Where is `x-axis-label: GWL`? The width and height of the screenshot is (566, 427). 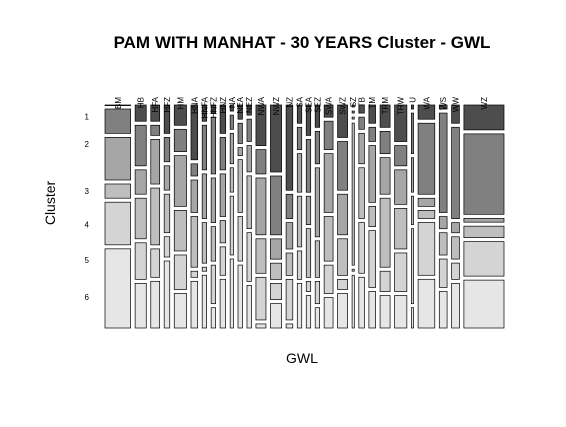
x-axis-label: GWL is located at coordinates (302, 358).